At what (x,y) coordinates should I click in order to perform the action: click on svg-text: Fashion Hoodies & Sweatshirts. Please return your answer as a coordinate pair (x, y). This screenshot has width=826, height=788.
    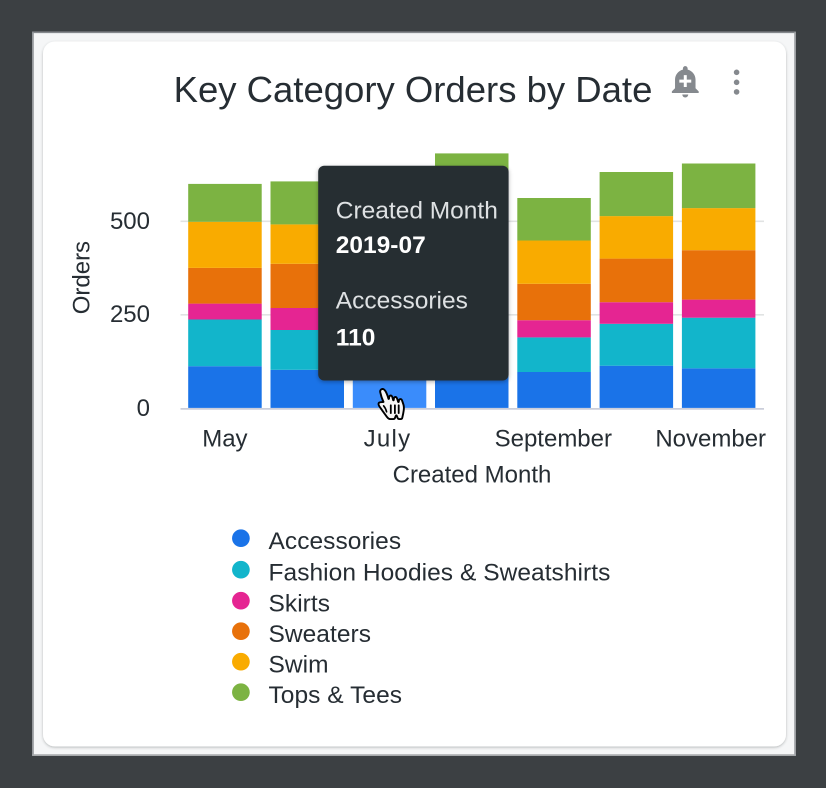
    Looking at the image, I should click on (440, 573).